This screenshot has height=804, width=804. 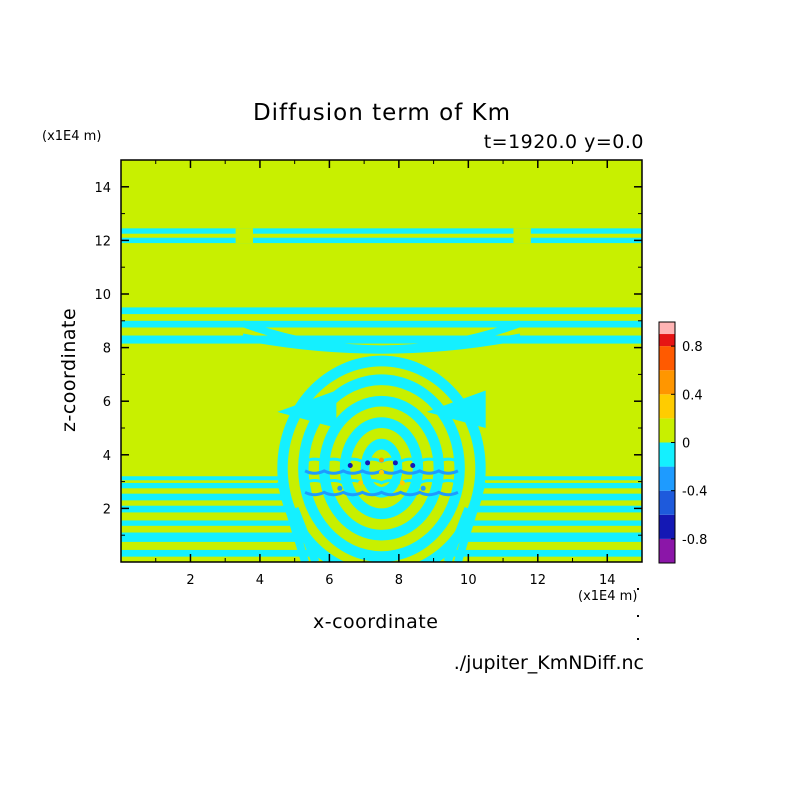 I want to click on x-tick-label: 12, so click(x=538, y=580).